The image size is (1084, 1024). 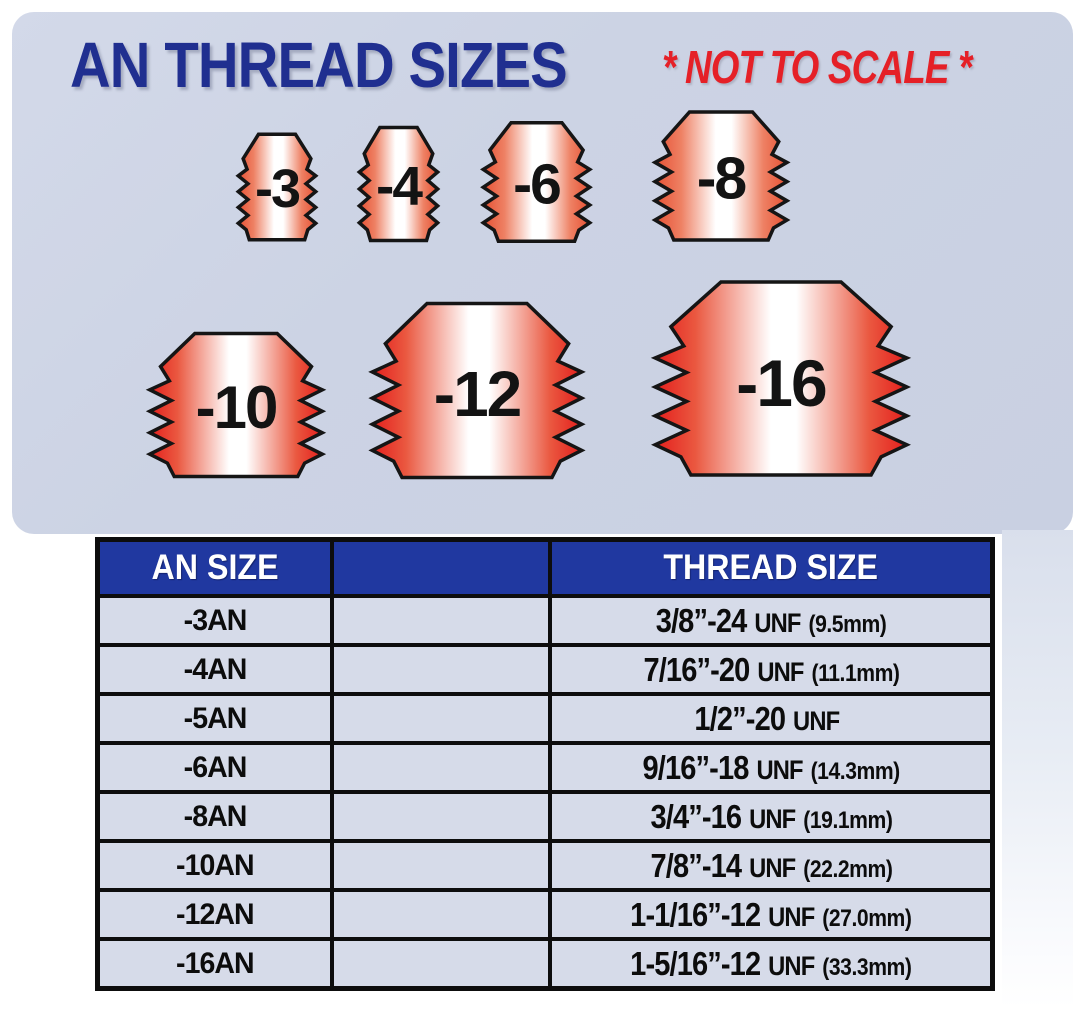 What do you see at coordinates (695, 914) in the screenshot?
I see `thread-fraction: 1-1/16”-12` at bounding box center [695, 914].